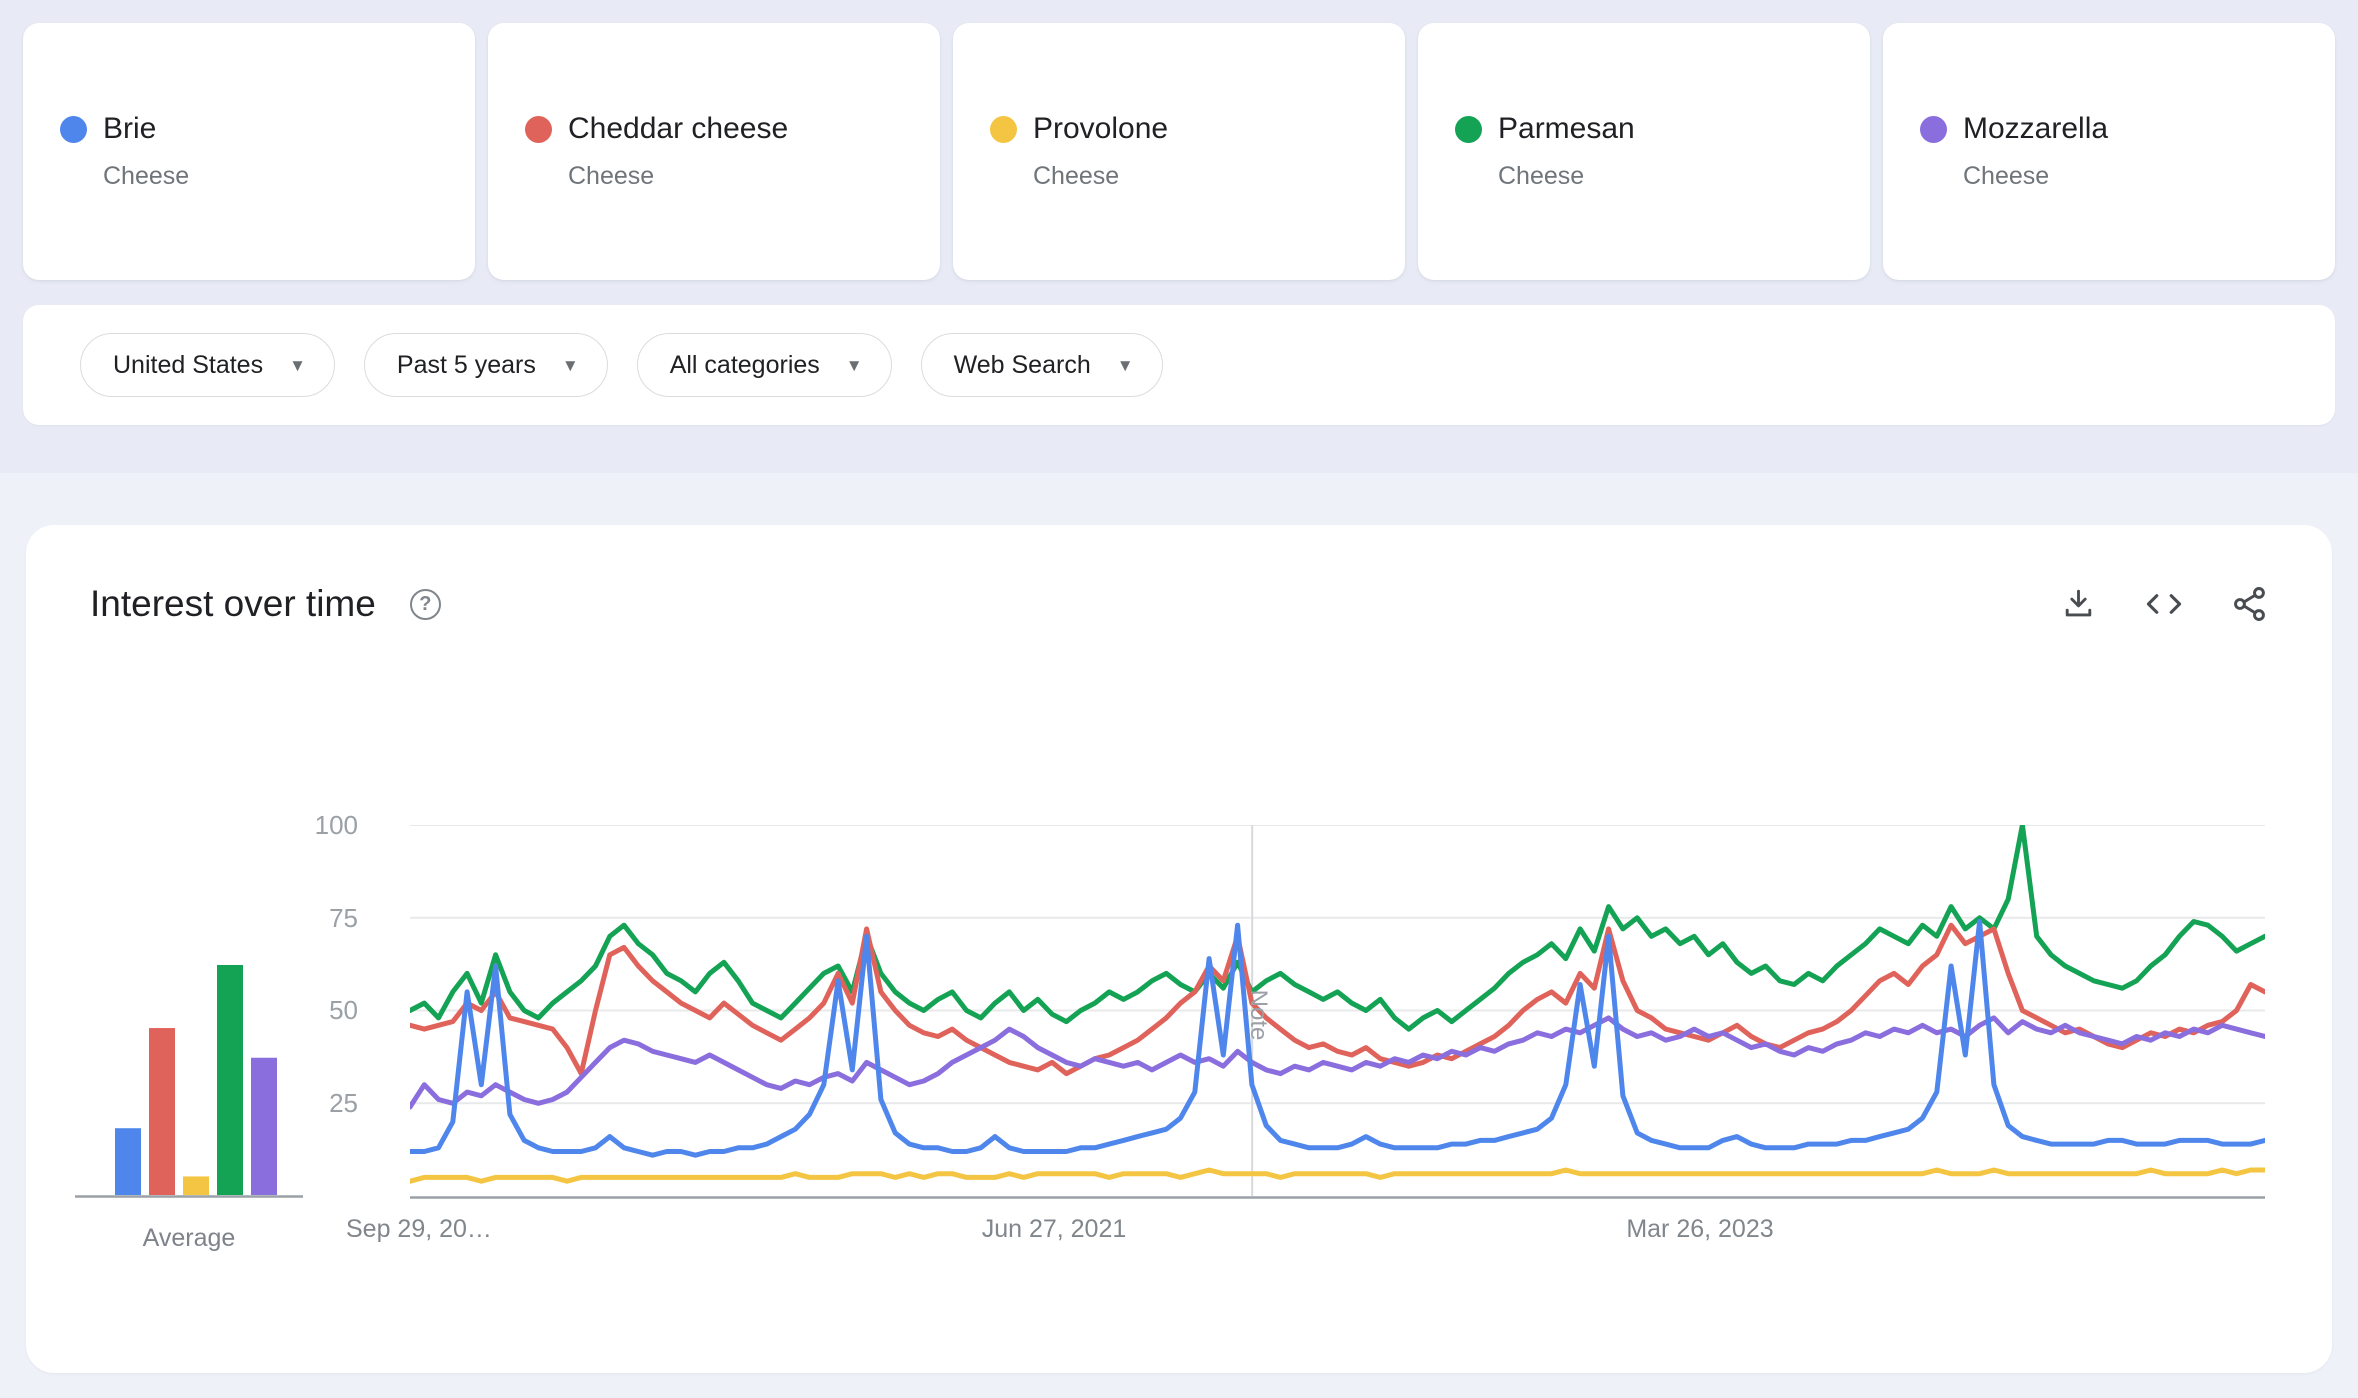  What do you see at coordinates (249, 151) in the screenshot?
I see `term-card-brie: Brie Cheese` at bounding box center [249, 151].